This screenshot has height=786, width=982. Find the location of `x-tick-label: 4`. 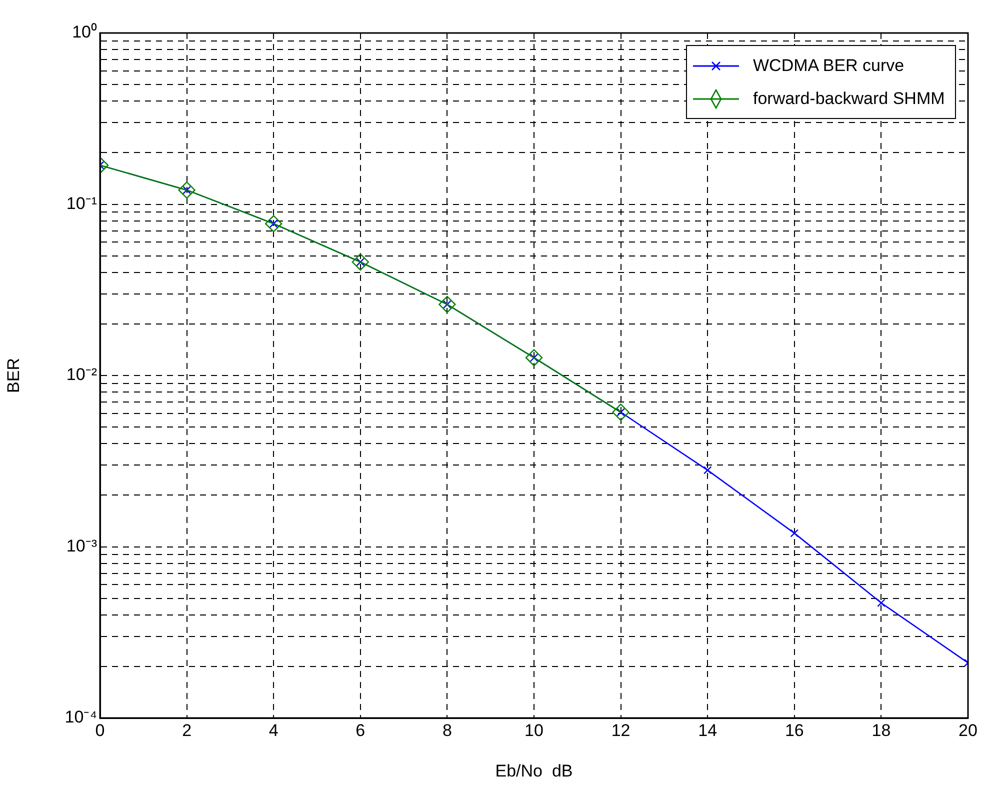

x-tick-label: 4 is located at coordinates (273, 730).